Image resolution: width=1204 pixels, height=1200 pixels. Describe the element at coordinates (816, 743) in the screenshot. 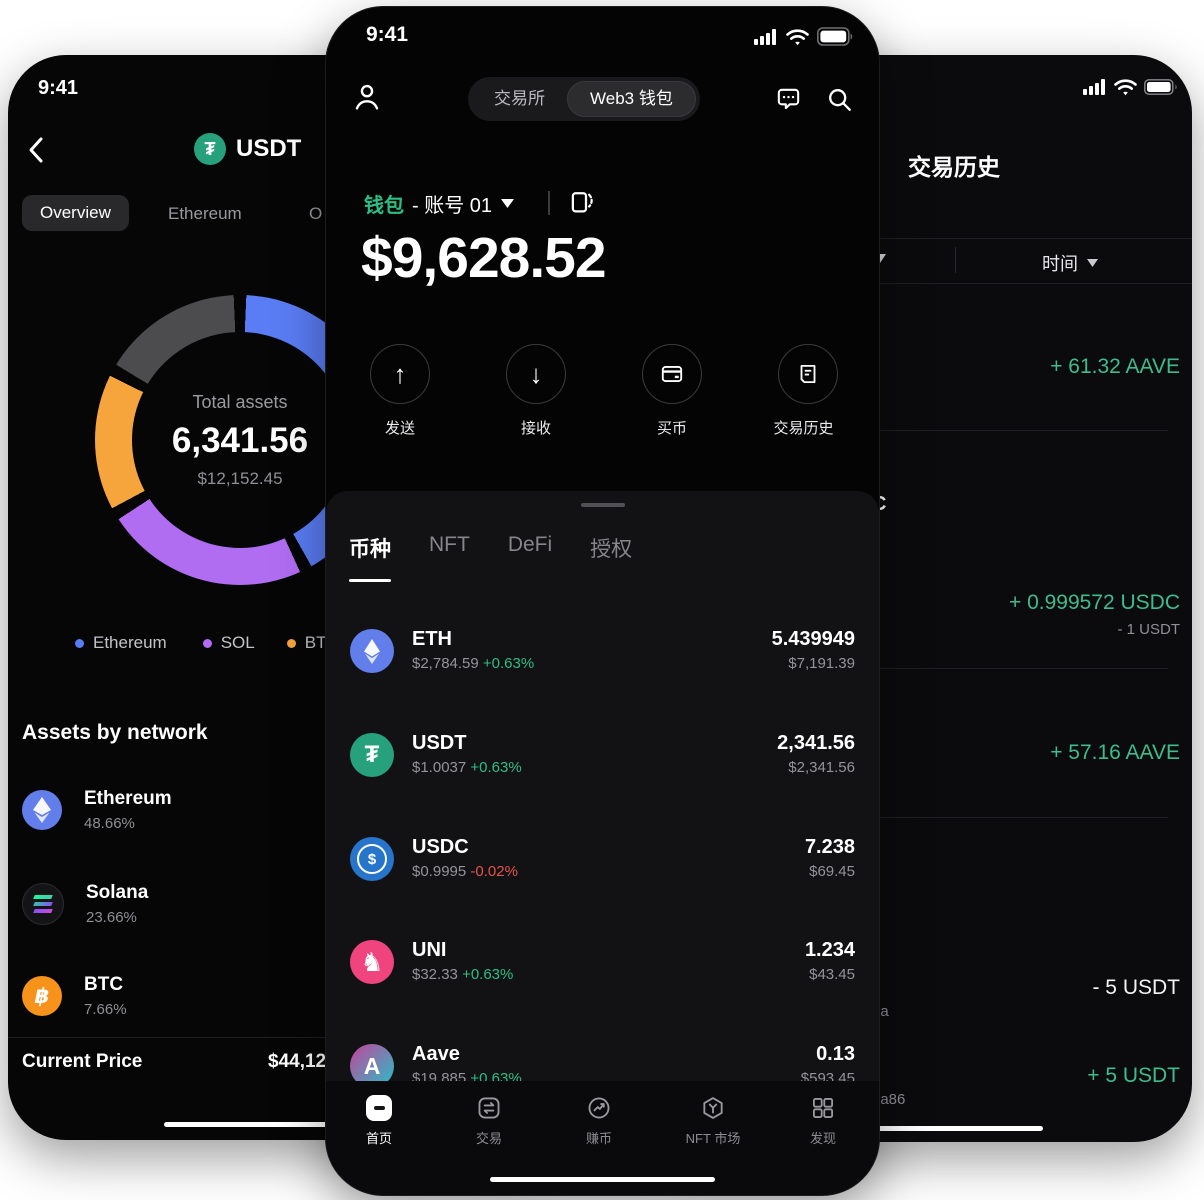

I see `token-amount: 2,341.56` at that location.